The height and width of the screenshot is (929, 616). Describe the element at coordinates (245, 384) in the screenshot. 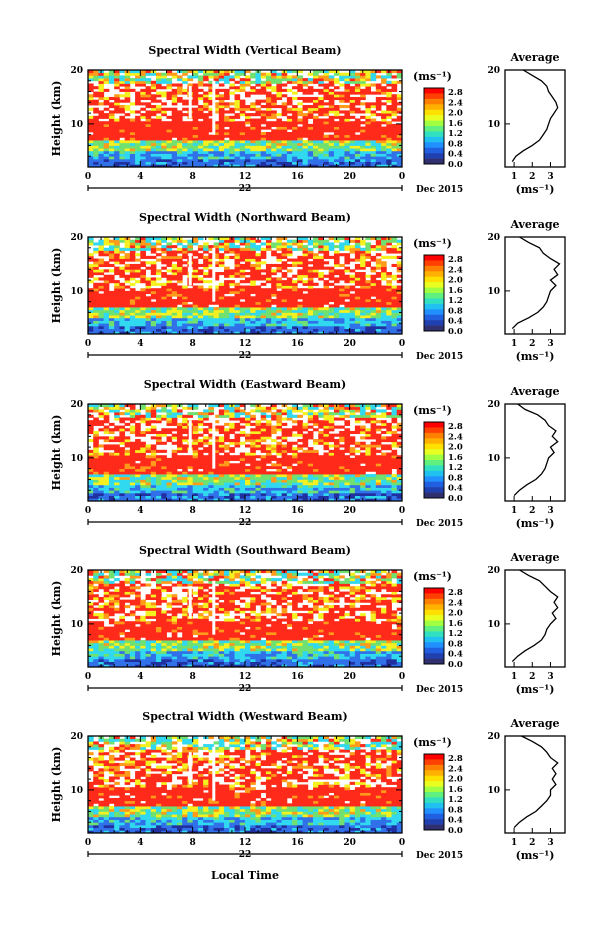

I see `chart-title: Spectral Width (Eastward Beam)` at that location.